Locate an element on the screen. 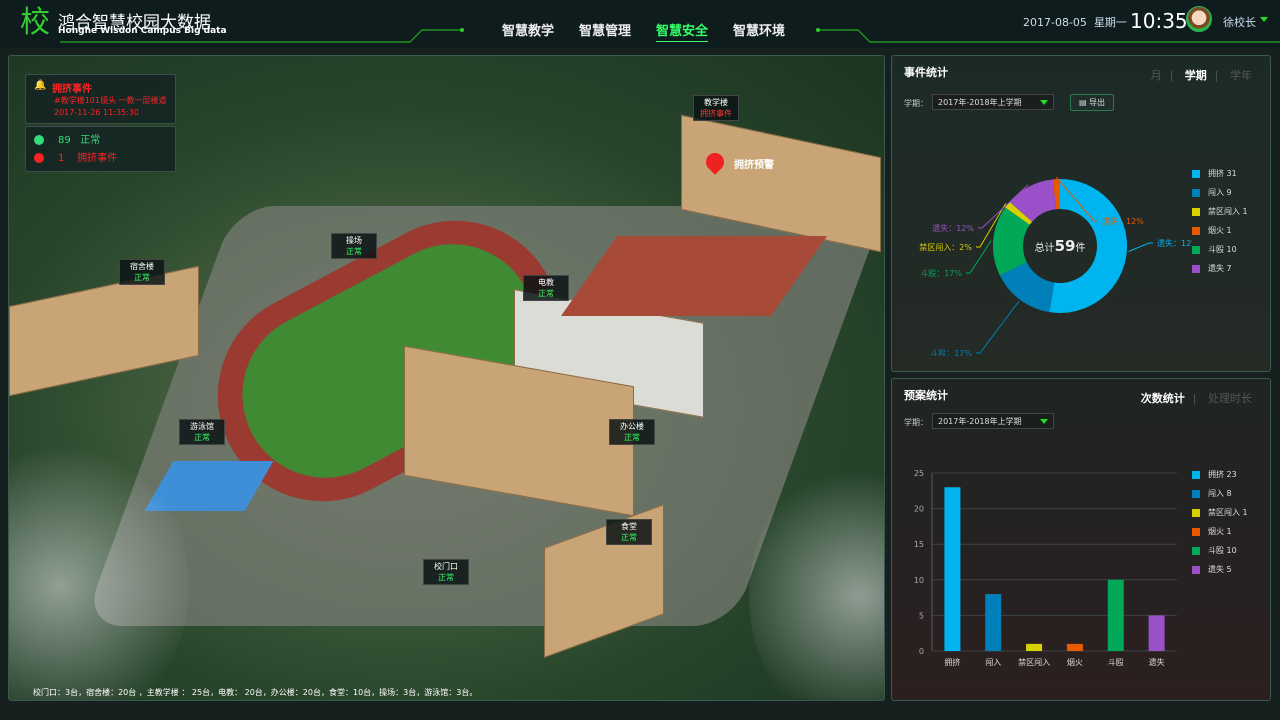  legend-item: 禁区闯入 1 is located at coordinates (1220, 211).